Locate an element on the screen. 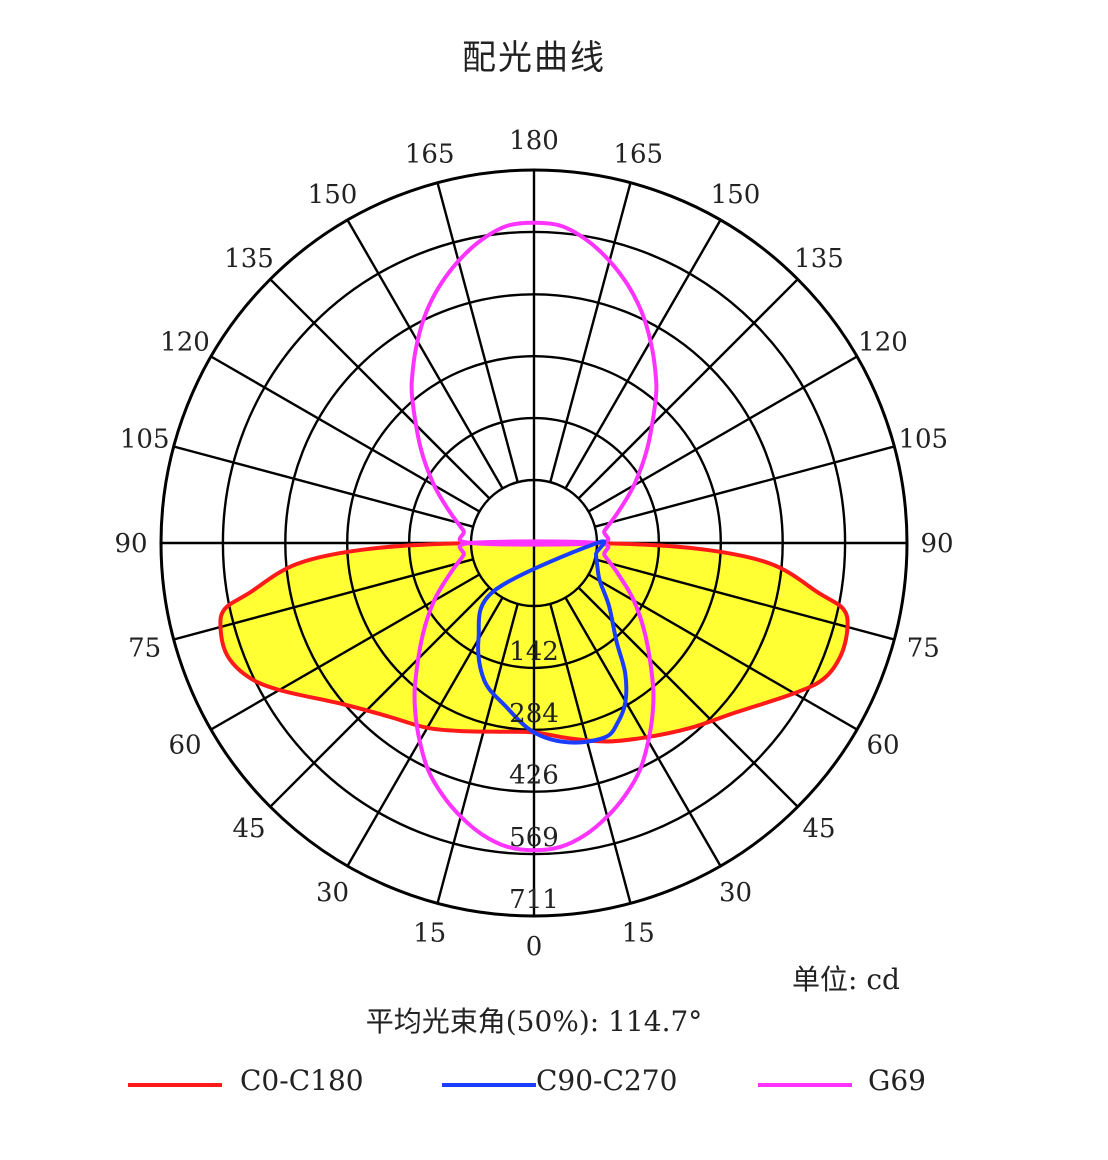 The image size is (1108, 1160). radial-tick-label: 284 is located at coordinates (534, 714).